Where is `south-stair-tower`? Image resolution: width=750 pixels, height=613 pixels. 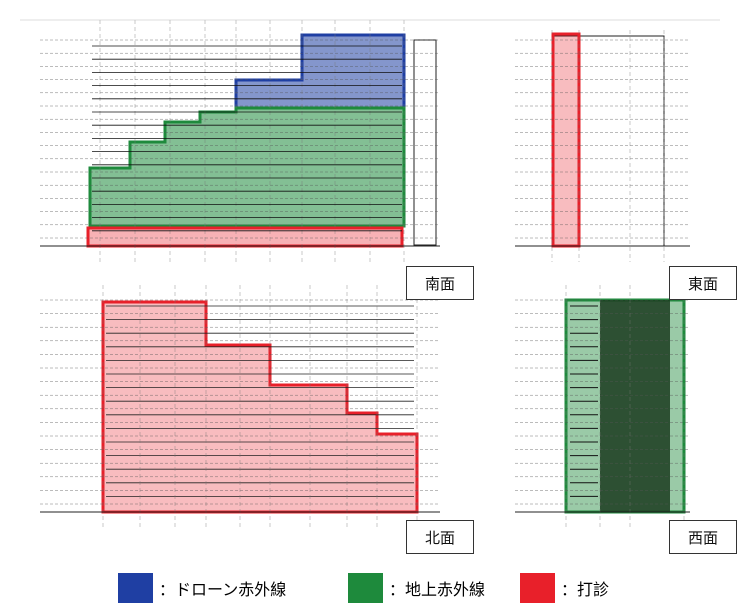 south-stair-tower is located at coordinates (425, 142).